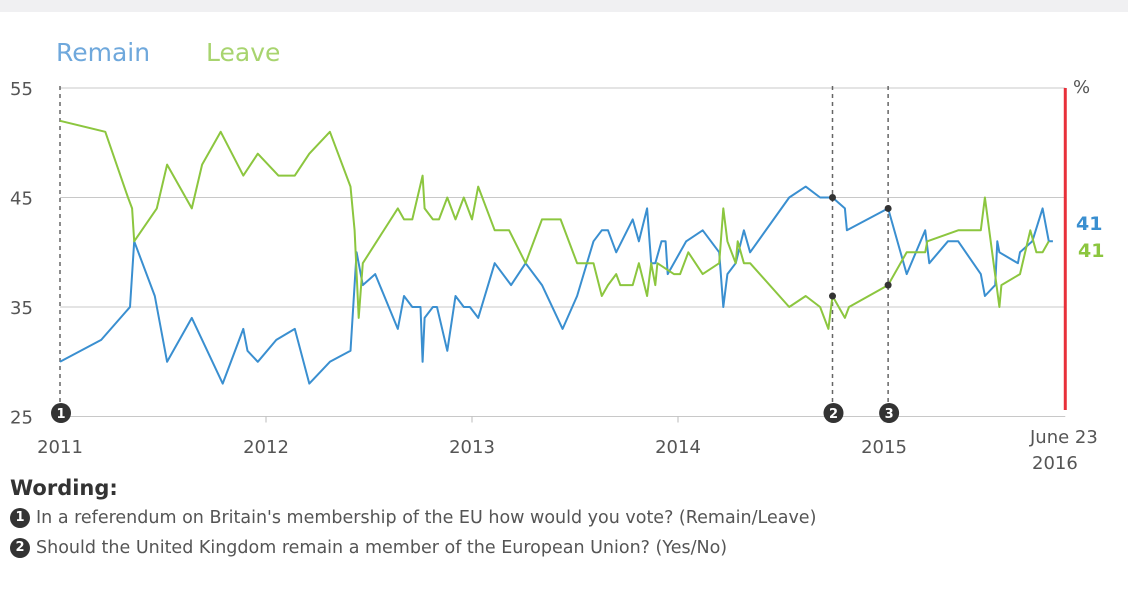 The height and width of the screenshot is (591, 1128). Describe the element at coordinates (103, 52) in the screenshot. I see `legend-remain: Remain` at that location.